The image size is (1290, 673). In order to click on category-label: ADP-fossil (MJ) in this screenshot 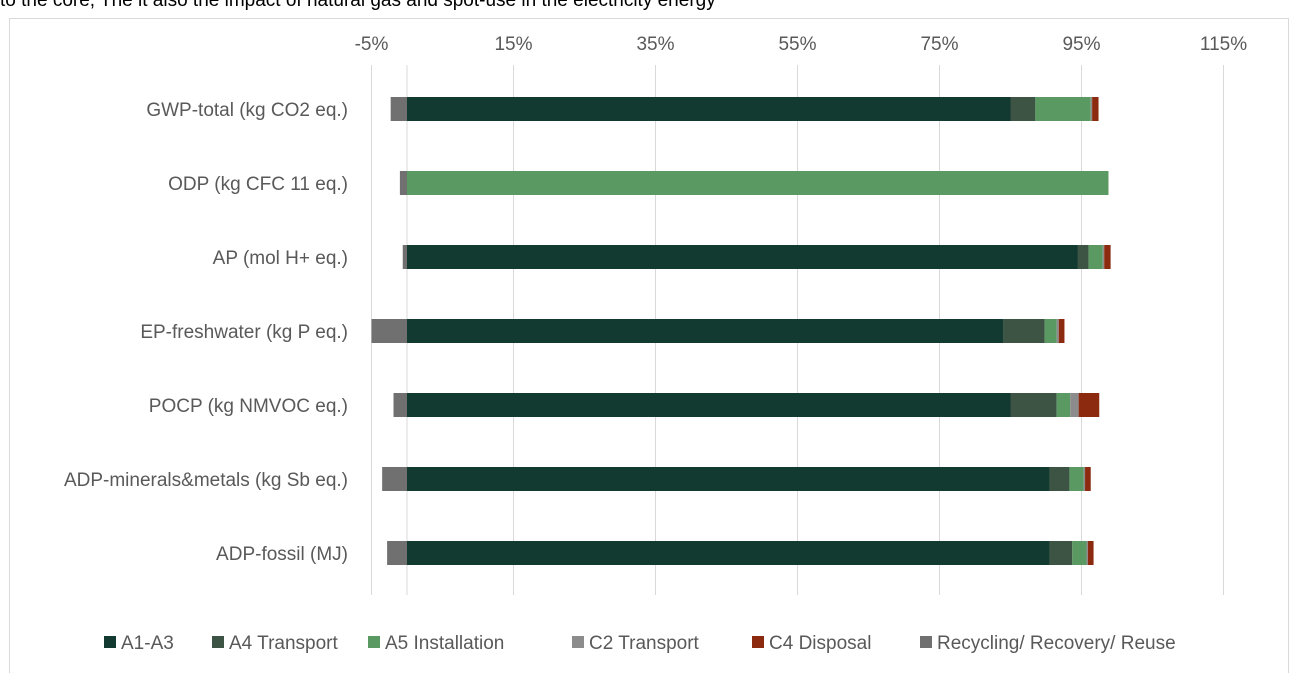, I will do `click(282, 554)`.